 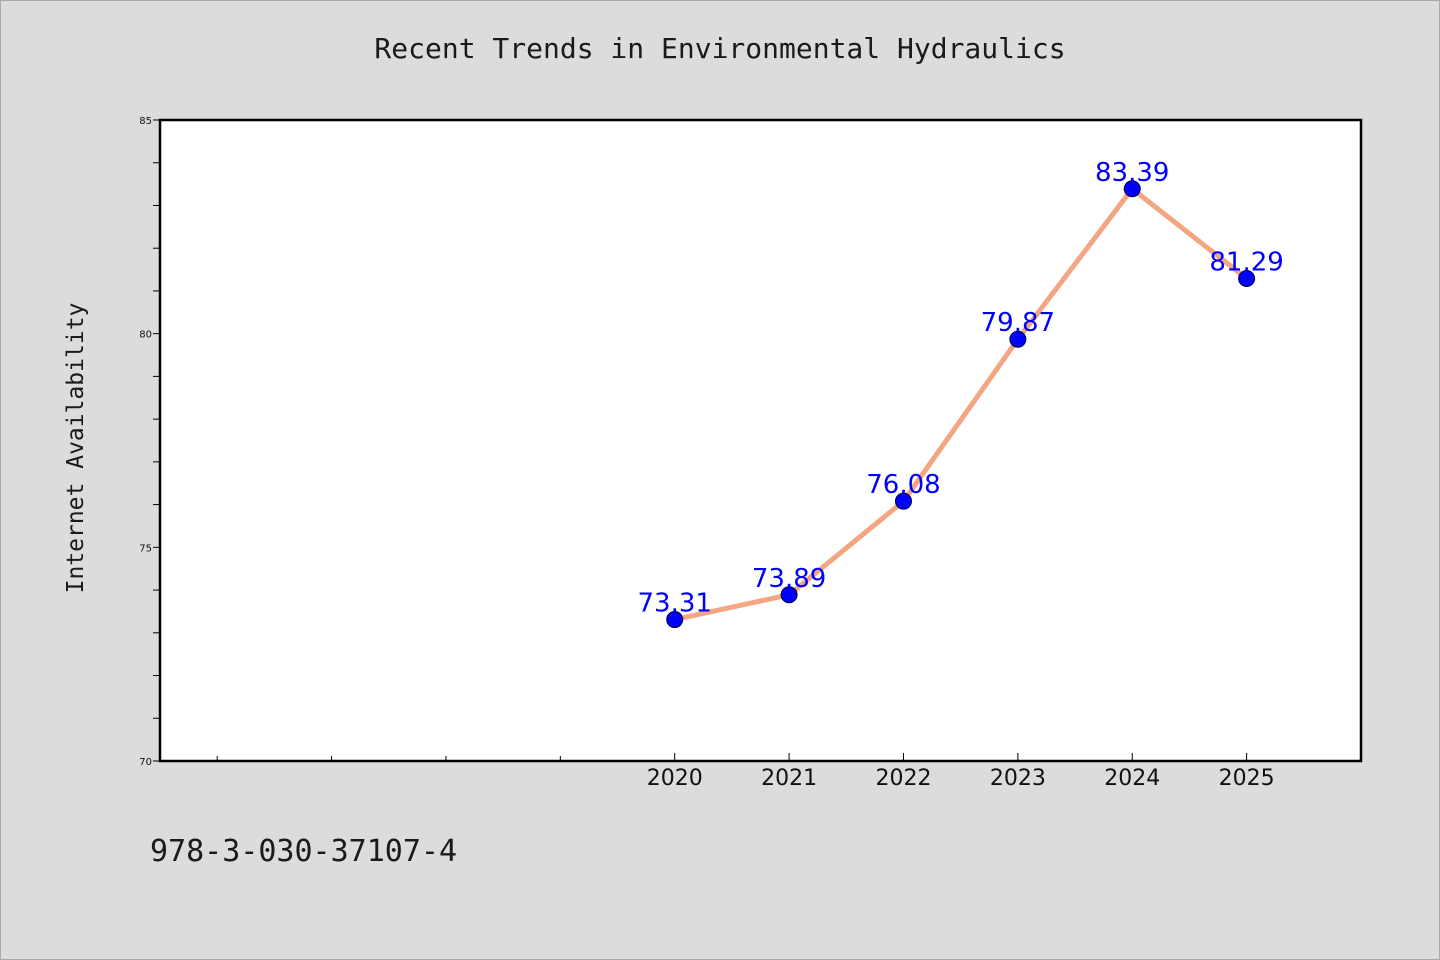 I want to click on y-tick-label: 75, so click(x=145, y=548).